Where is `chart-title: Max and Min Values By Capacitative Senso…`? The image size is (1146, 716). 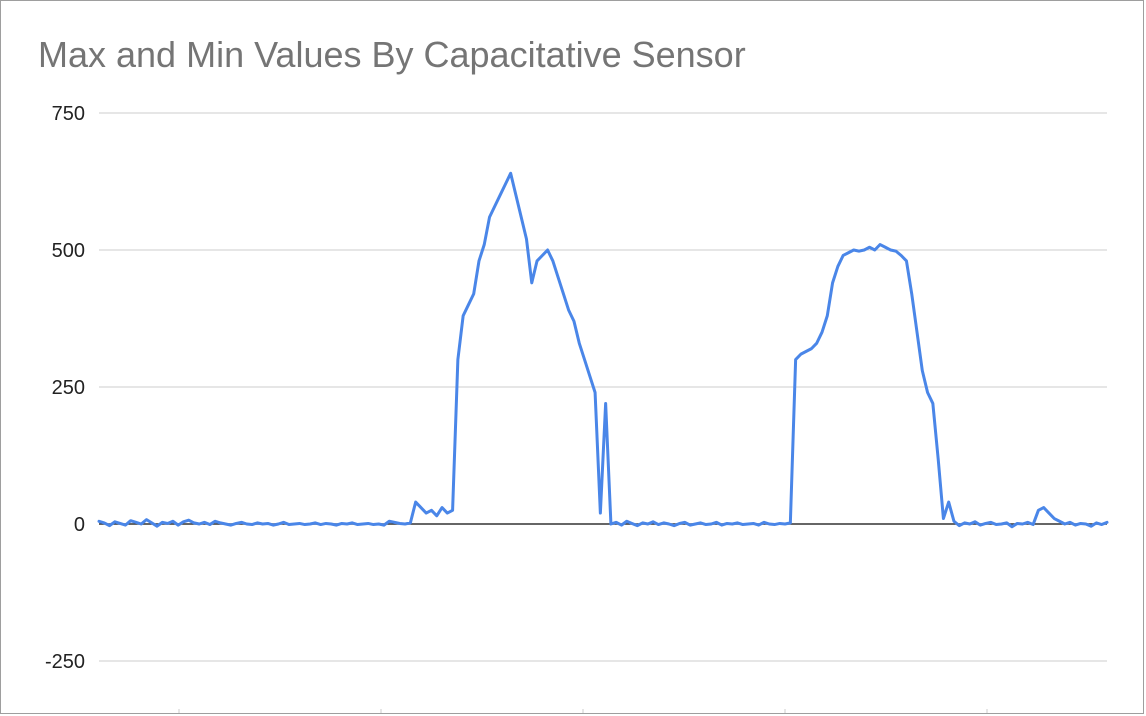
chart-title: Max and Min Values By Capacitative Senso… is located at coordinates (392, 54).